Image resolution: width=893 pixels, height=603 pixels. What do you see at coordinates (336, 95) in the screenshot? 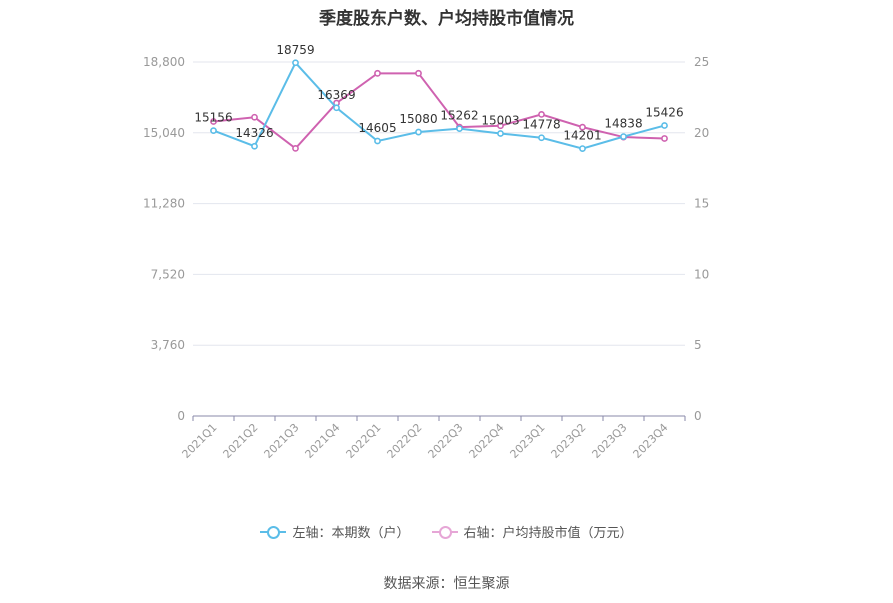
I see `data-label: 16369` at bounding box center [336, 95].